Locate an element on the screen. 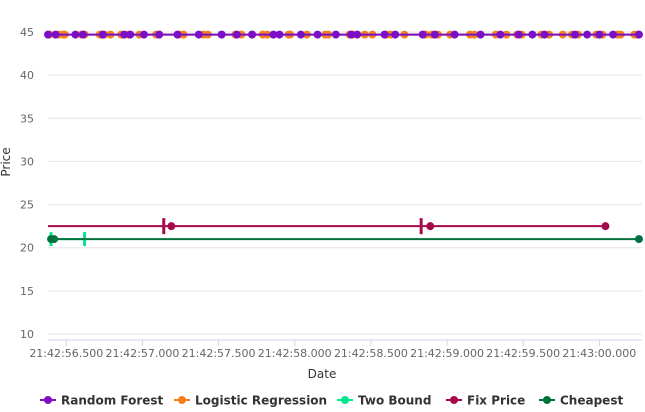 This screenshot has height=412, width=645. series-fix-price is located at coordinates (329, 226).